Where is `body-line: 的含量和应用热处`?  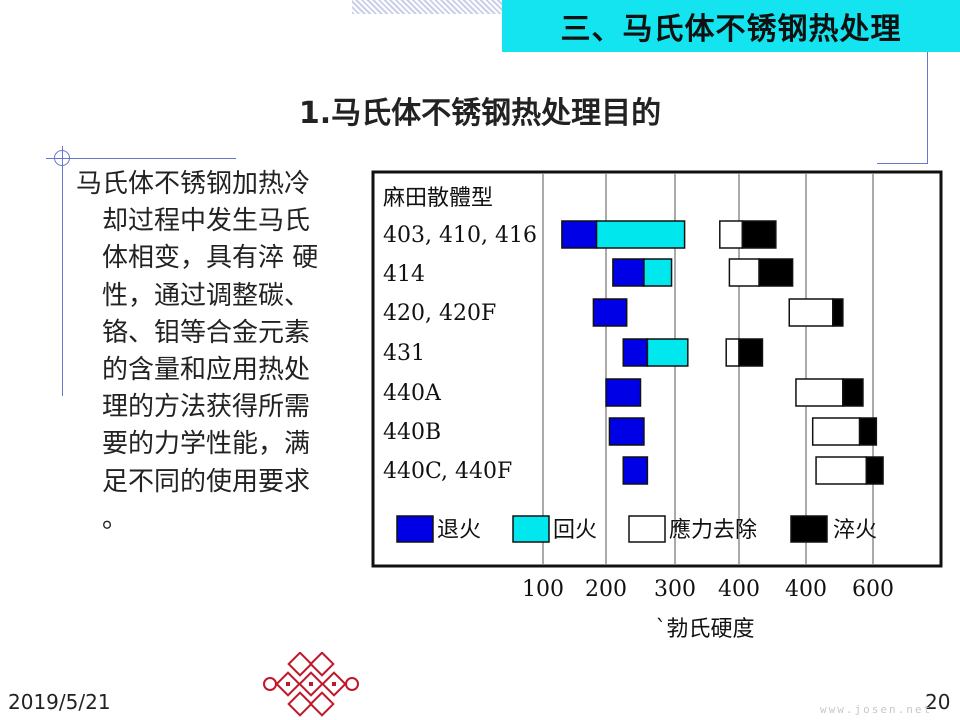 body-line: 的含量和应用热处 is located at coordinates (206, 370).